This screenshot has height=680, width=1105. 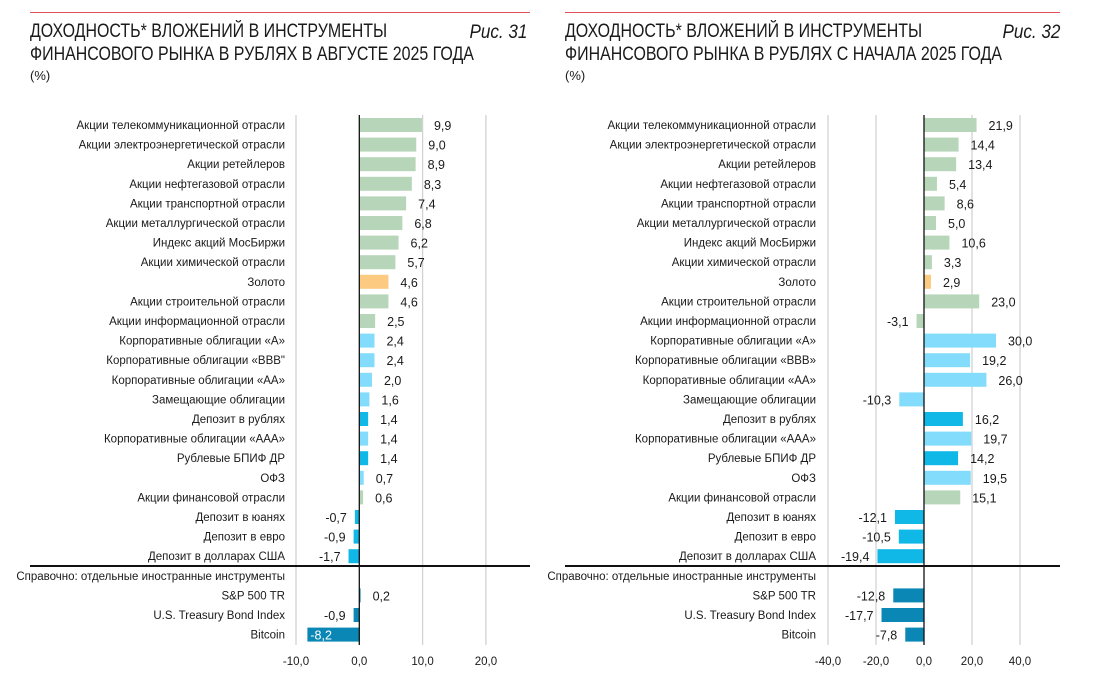 What do you see at coordinates (877, 400) in the screenshot?
I see `data-label: -10,3` at bounding box center [877, 400].